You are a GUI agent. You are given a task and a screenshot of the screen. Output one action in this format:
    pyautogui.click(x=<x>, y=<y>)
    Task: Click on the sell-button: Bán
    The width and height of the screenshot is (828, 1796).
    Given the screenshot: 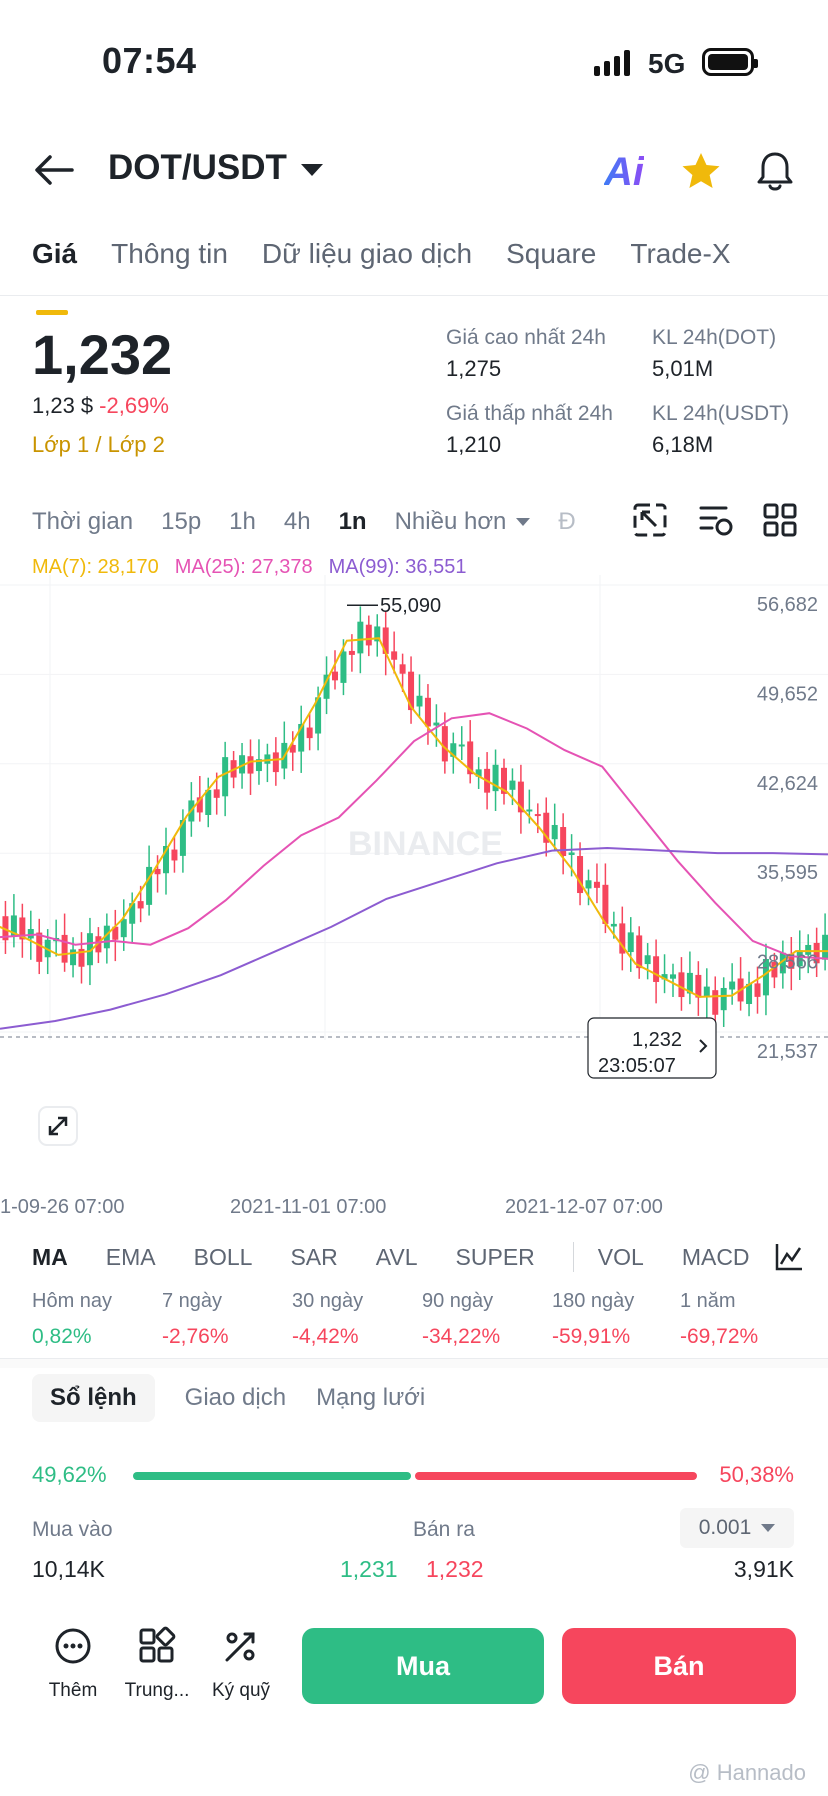 What is the action you would take?
    pyautogui.click(x=679, y=1666)
    